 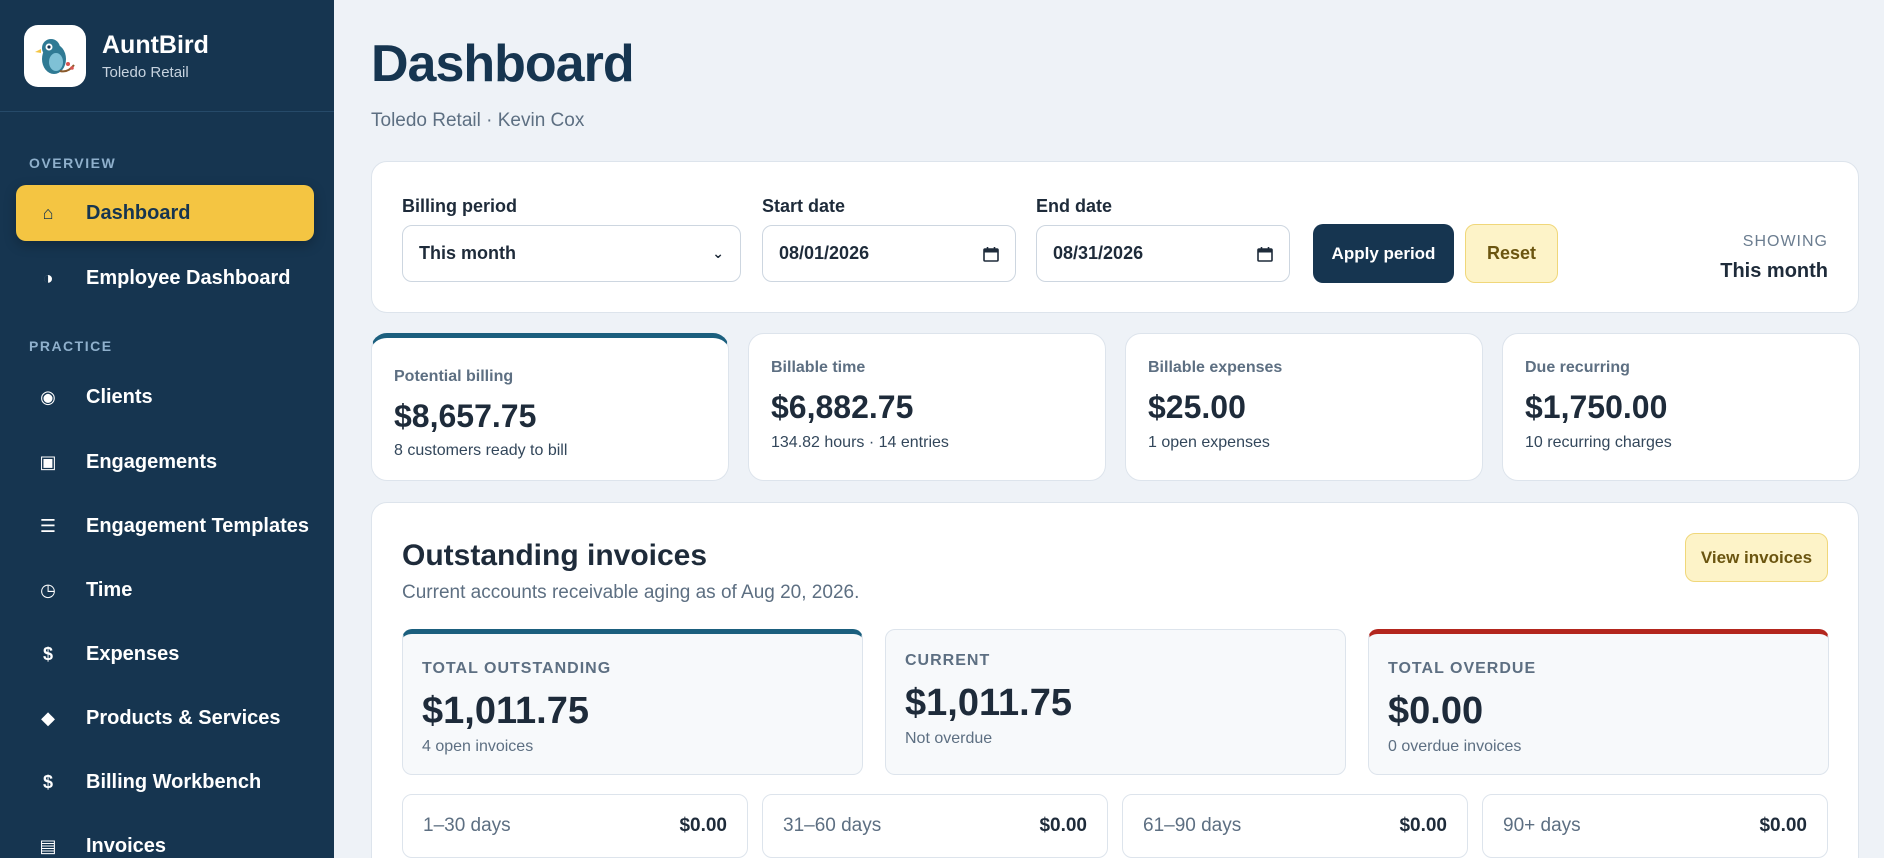 What do you see at coordinates (860, 442) in the screenshot?
I see `stat-subtext: 134.82 hours · 14 entries` at bounding box center [860, 442].